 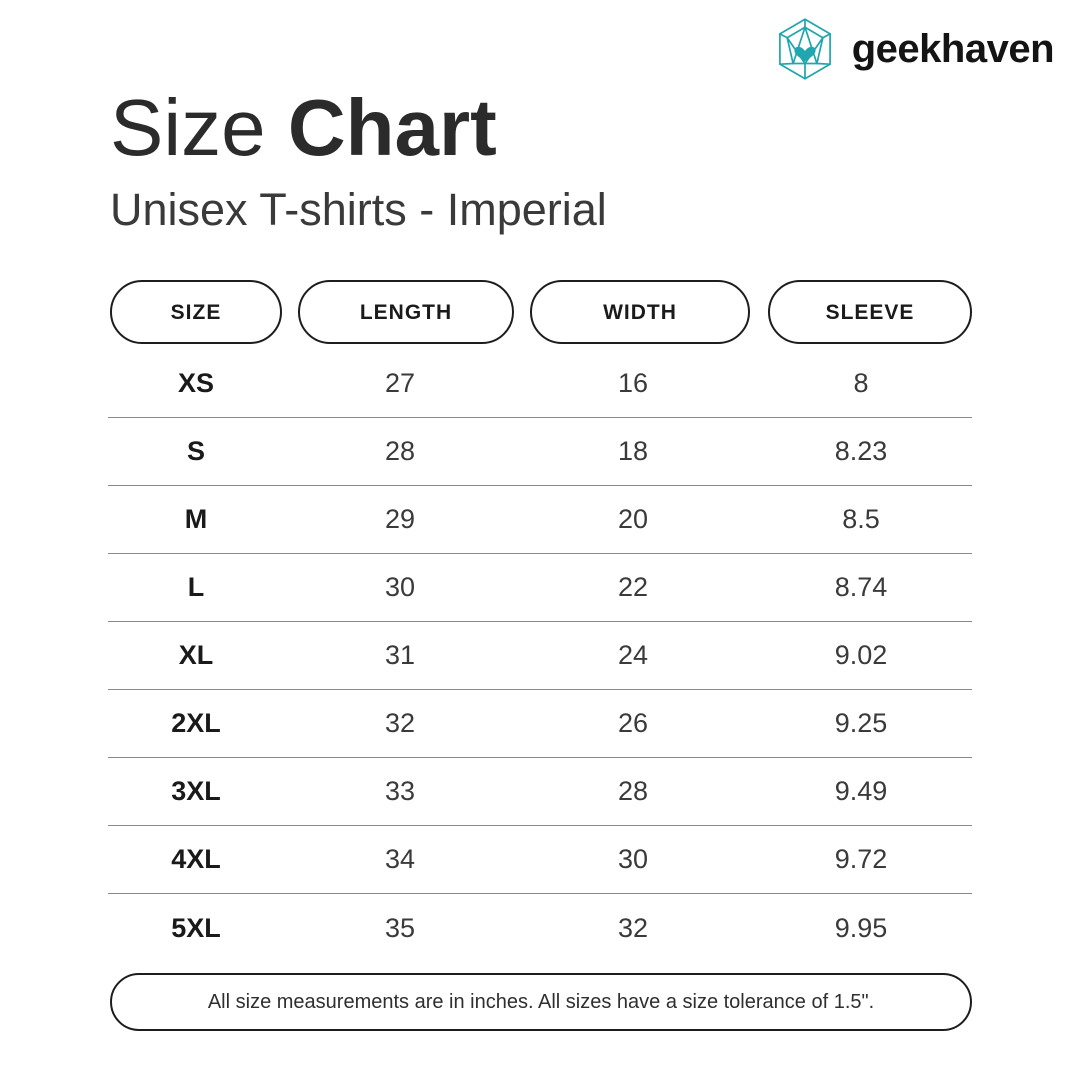 I want to click on brand-logo: geekhaven, so click(x=913, y=49).